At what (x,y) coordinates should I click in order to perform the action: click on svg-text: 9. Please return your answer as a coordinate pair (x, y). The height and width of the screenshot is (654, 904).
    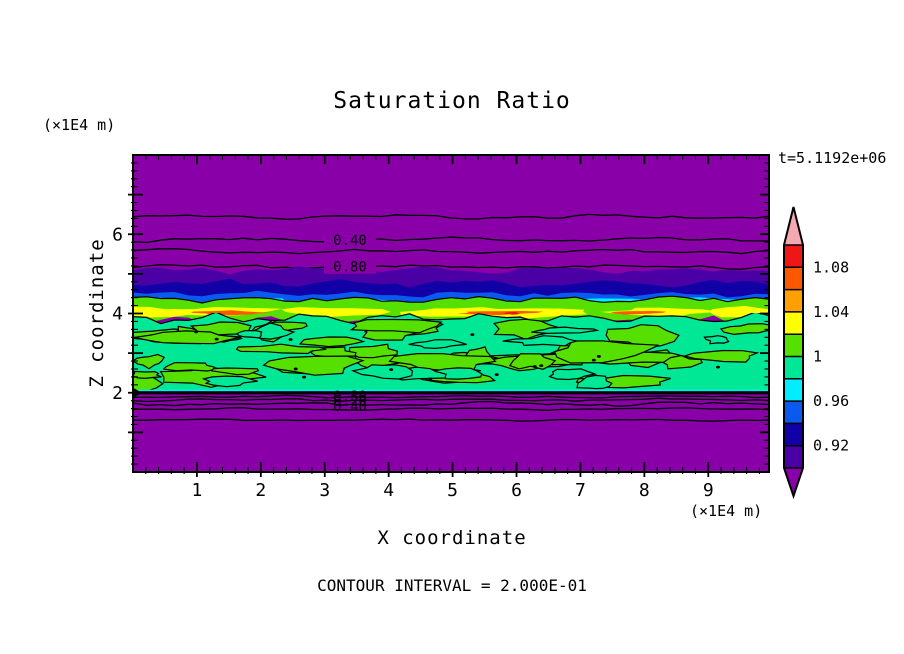
    Looking at the image, I should click on (708, 490).